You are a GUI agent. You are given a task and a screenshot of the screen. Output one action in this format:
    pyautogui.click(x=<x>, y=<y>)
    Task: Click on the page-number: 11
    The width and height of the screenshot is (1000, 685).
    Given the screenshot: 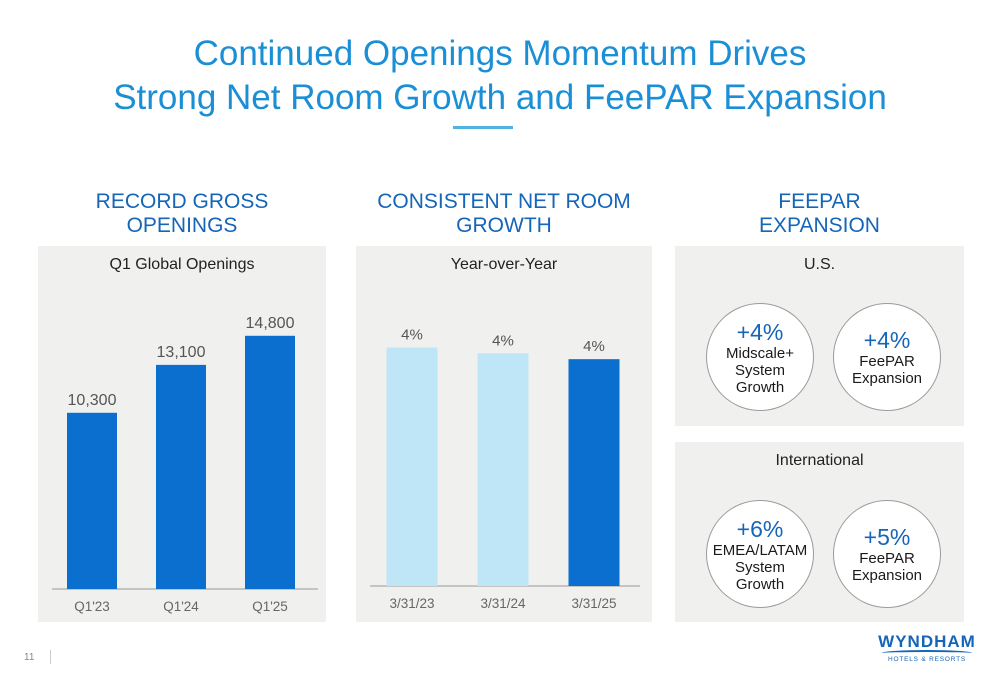 What is the action you would take?
    pyautogui.click(x=29, y=657)
    